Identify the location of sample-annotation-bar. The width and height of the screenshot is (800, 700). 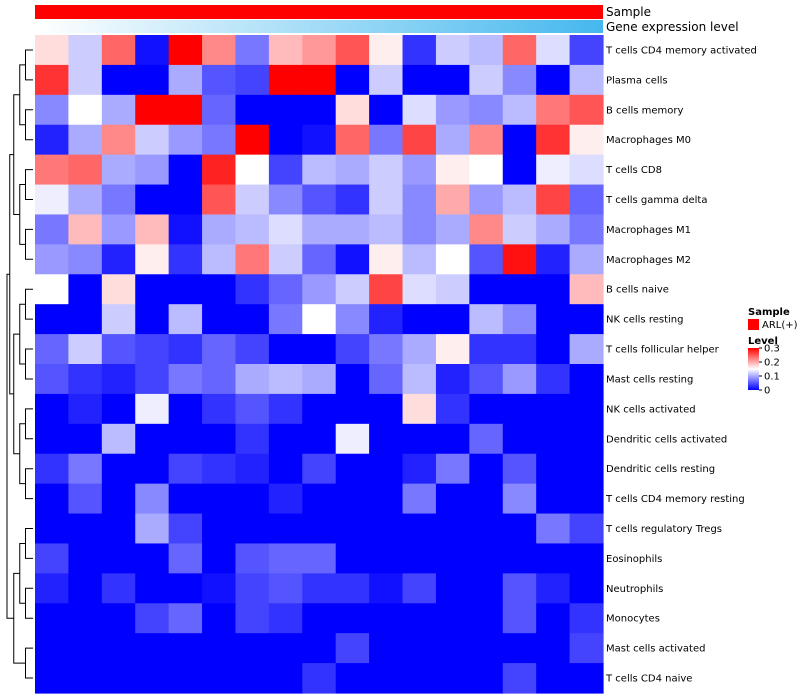
(319, 12).